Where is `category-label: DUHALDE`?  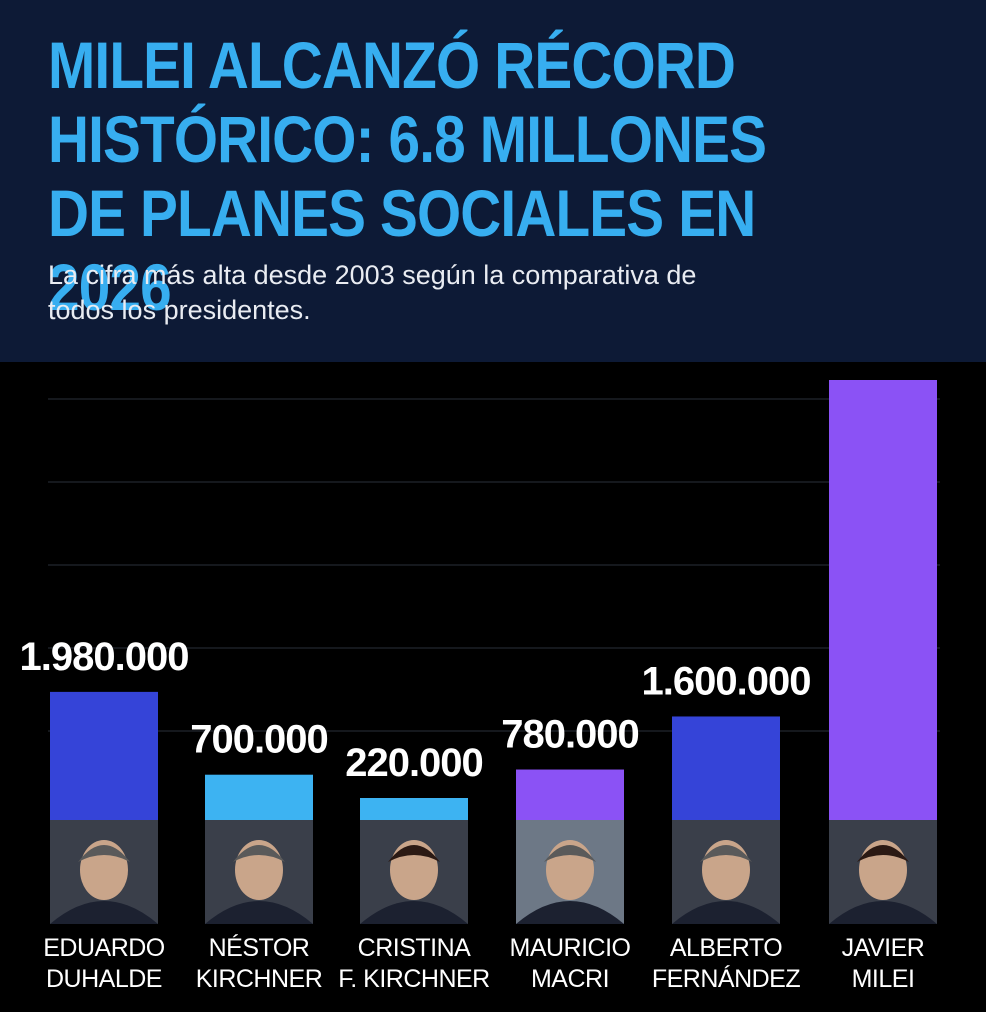
category-label: DUHALDE is located at coordinates (104, 979).